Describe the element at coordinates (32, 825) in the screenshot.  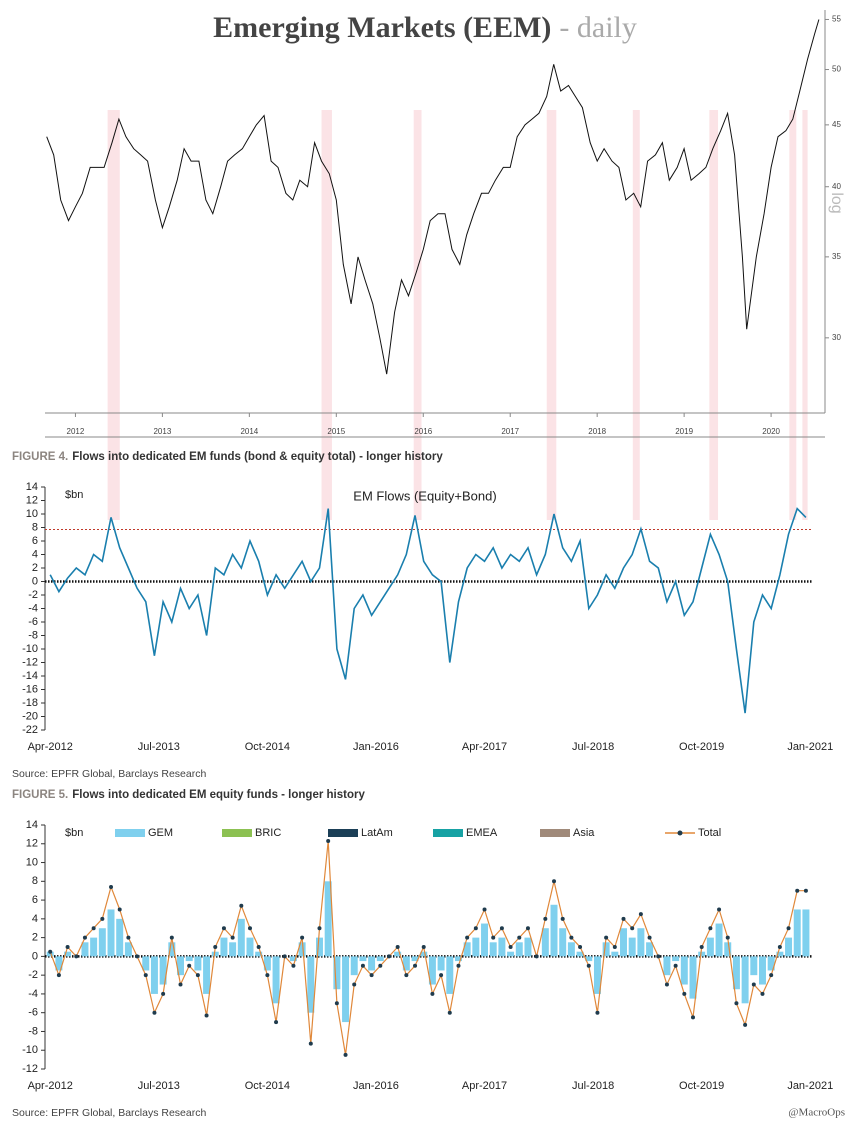
I see `y-tick-label: 14` at that location.